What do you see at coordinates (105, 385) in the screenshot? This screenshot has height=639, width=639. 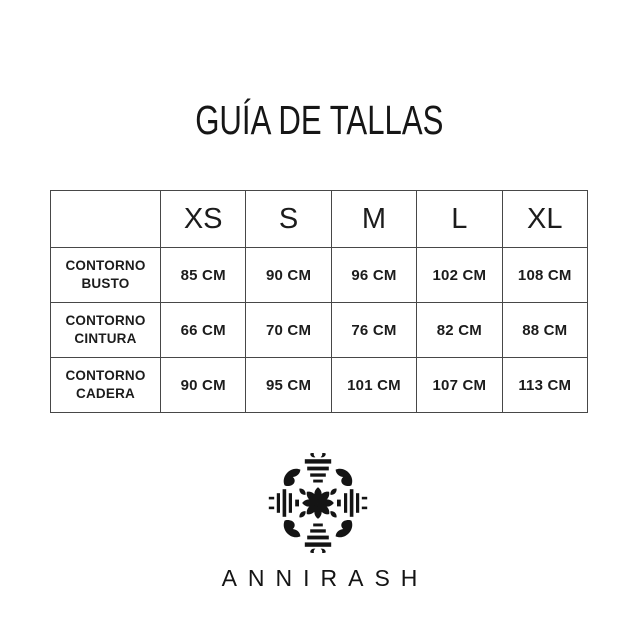 I see `row-label-cadera: CONTORNO CADERA` at bounding box center [105, 385].